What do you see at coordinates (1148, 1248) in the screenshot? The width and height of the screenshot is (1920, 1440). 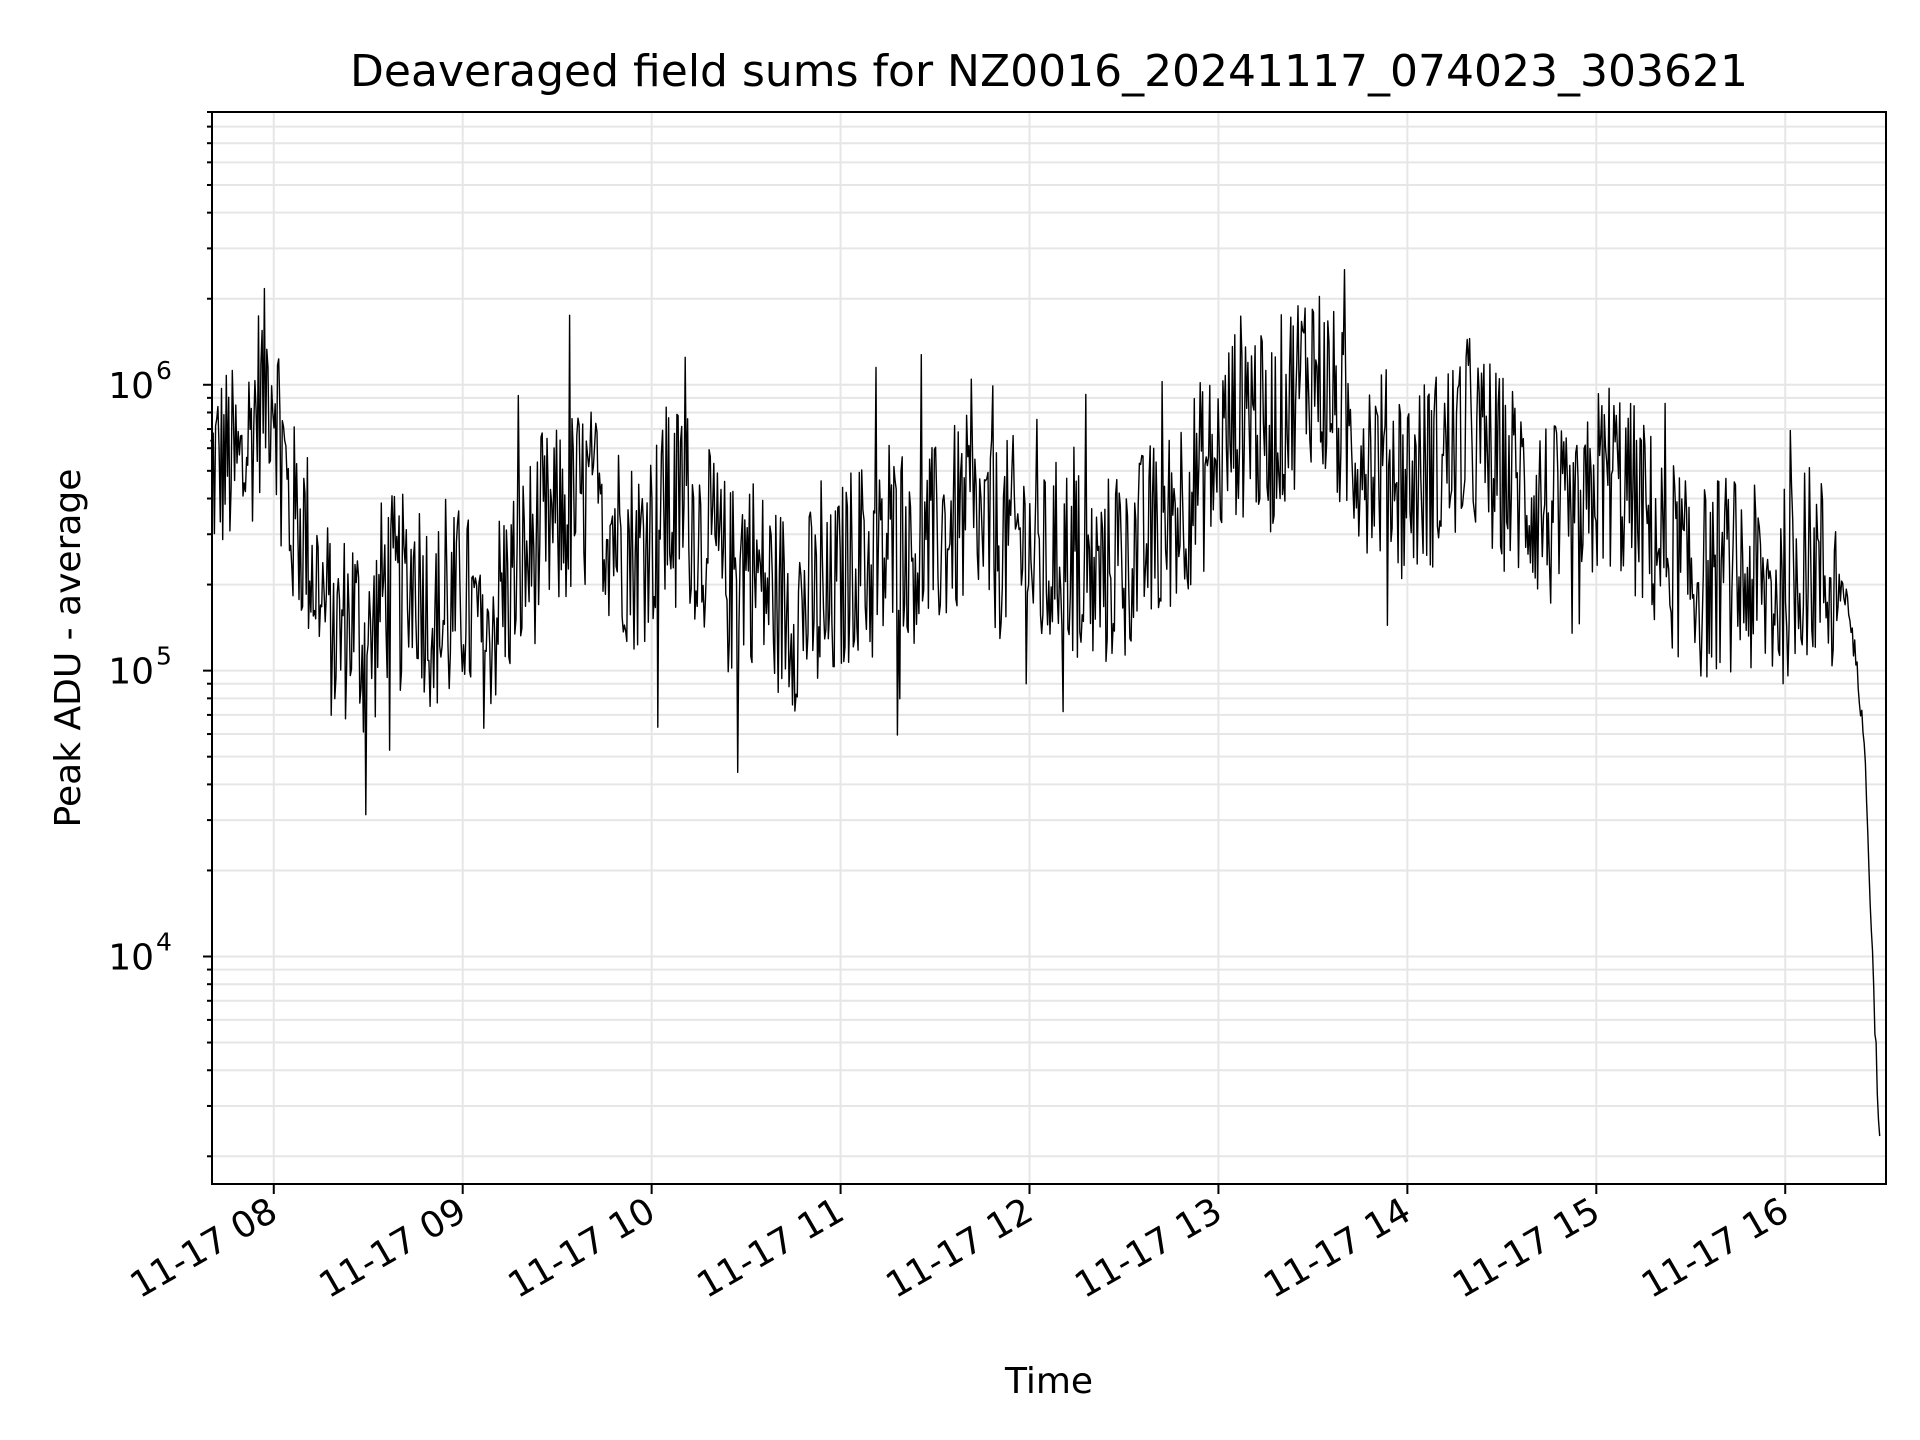 I see `x-tick-label: 11-17 13` at bounding box center [1148, 1248].